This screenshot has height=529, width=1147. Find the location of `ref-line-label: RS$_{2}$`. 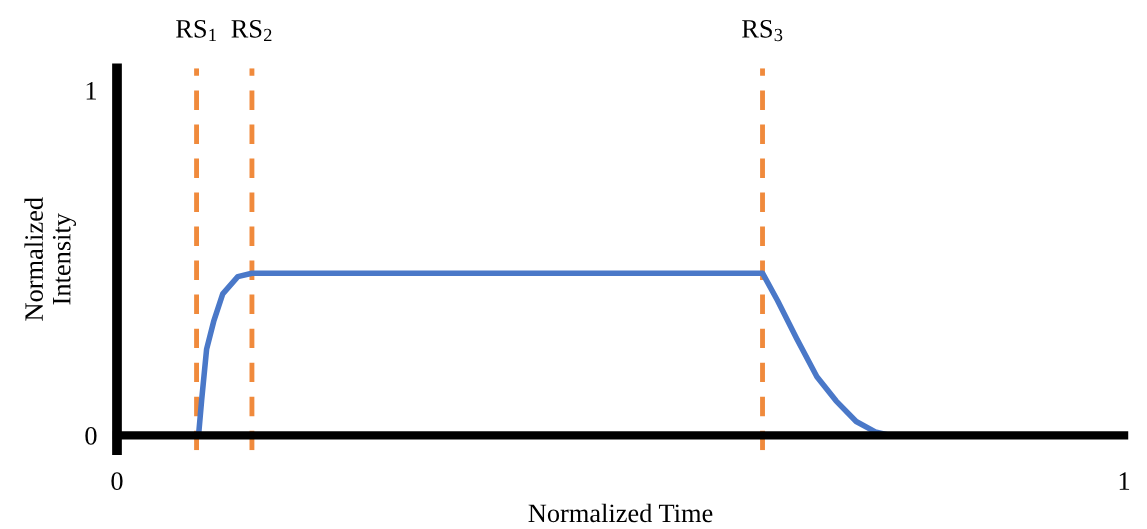

ref-line-label: RS$_{2}$ is located at coordinates (251, 30).